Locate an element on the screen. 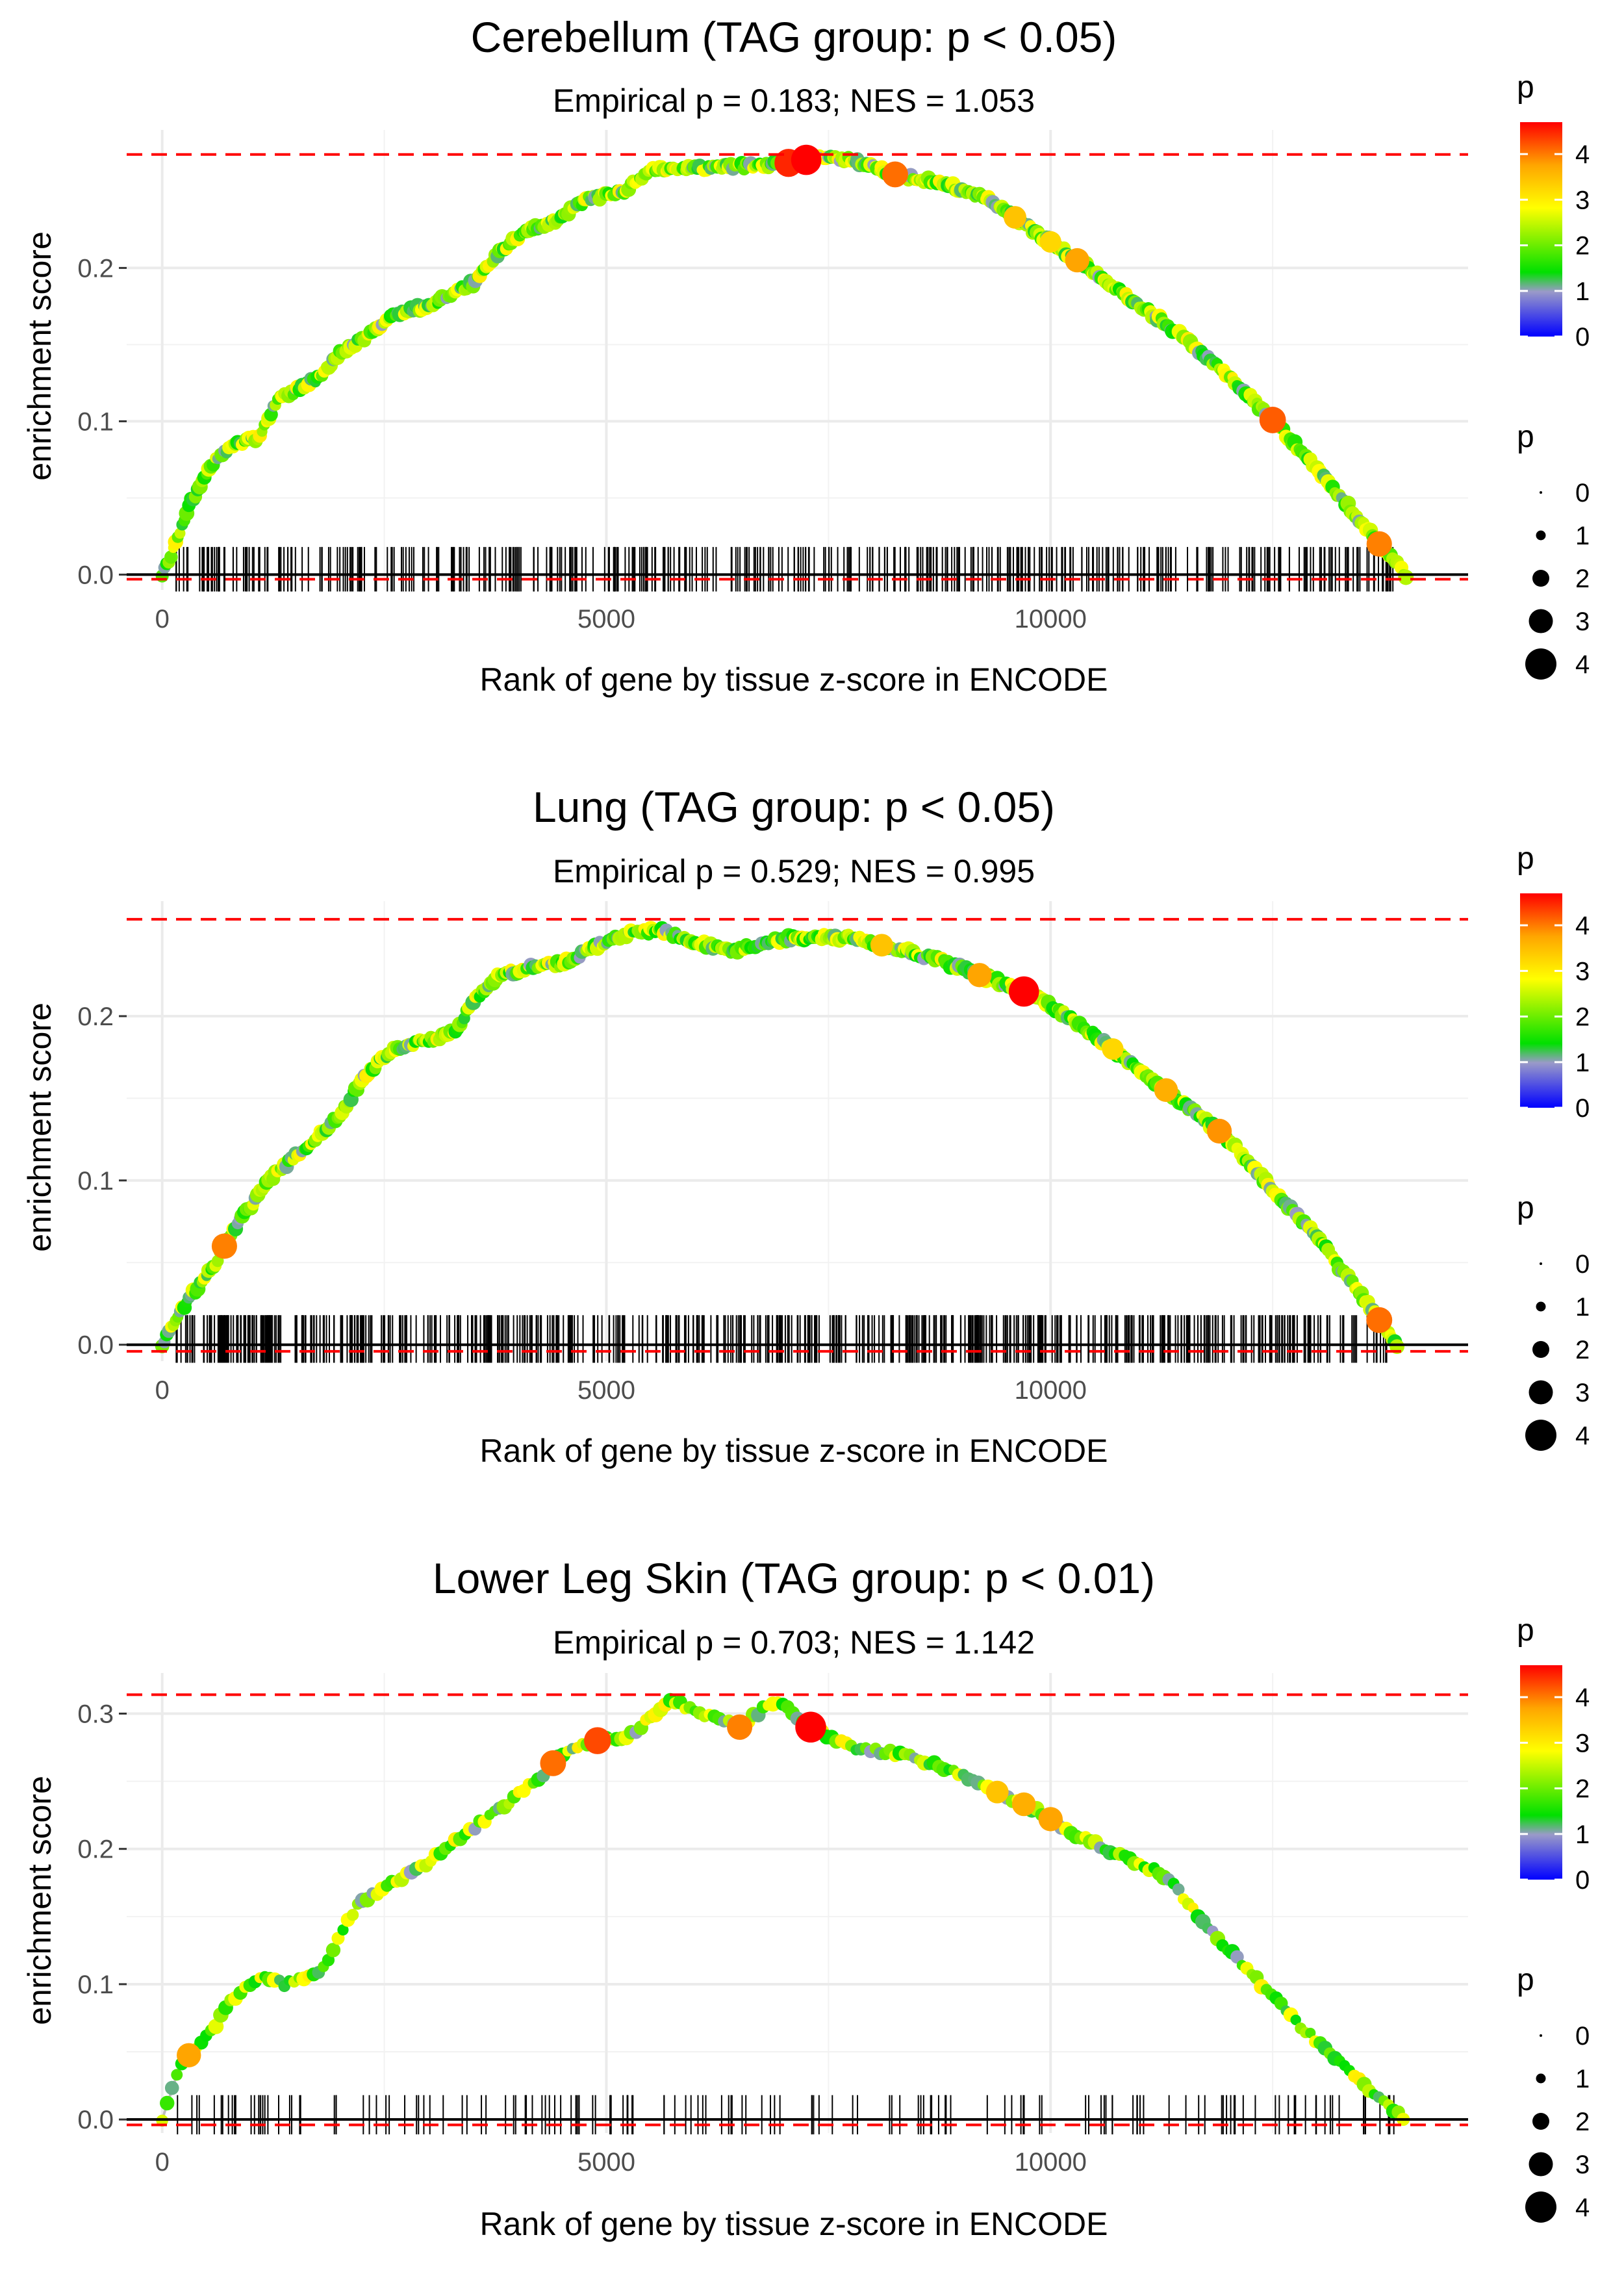 The image size is (1624, 2274). x-tick-label: 10000 is located at coordinates (1051, 2162).